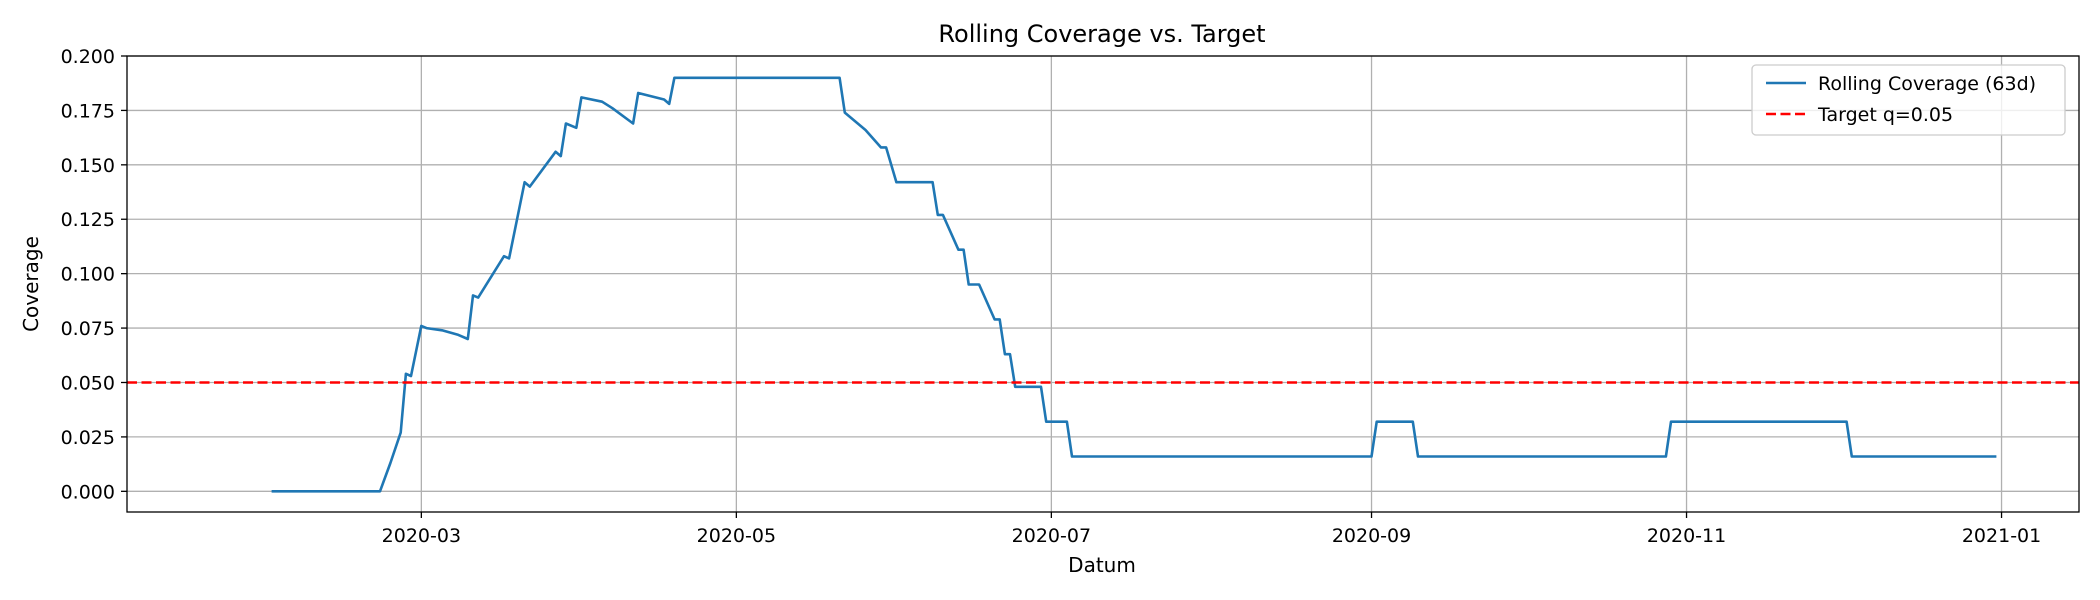  What do you see at coordinates (2001, 536) in the screenshot?
I see `x-tick-label: 2021-01` at bounding box center [2001, 536].